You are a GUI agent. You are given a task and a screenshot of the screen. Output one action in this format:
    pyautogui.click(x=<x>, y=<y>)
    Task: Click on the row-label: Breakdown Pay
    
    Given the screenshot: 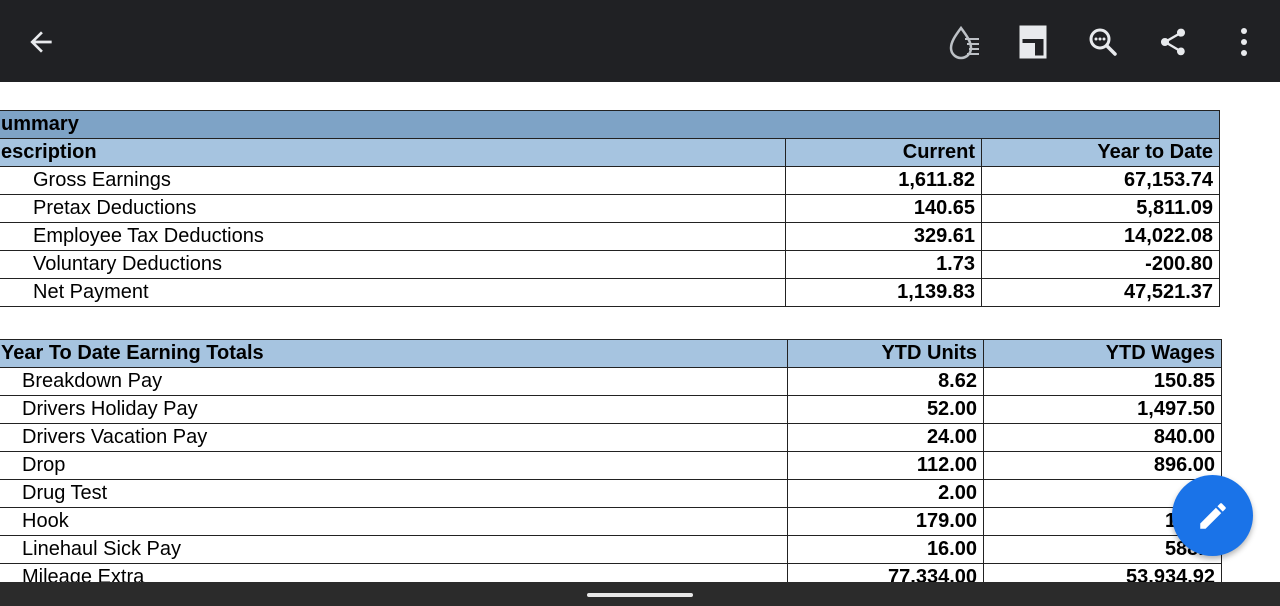 What is the action you would take?
    pyautogui.click(x=394, y=381)
    